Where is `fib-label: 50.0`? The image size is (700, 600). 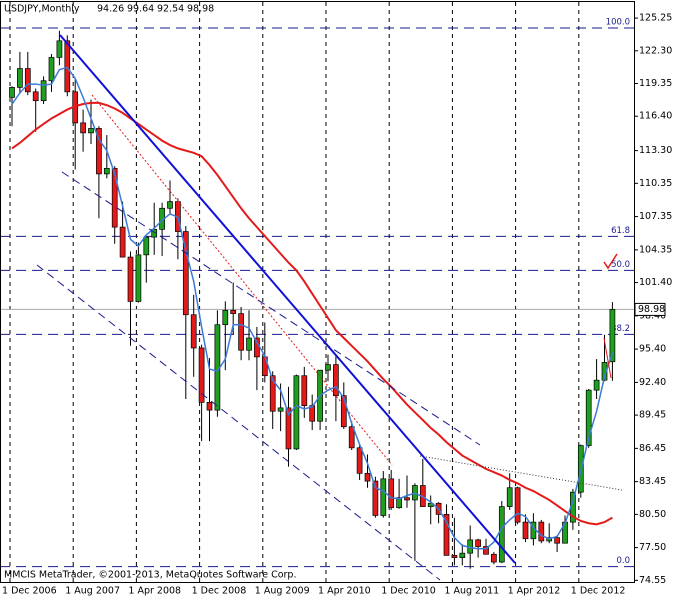 fib-label: 50.0 is located at coordinates (620, 265).